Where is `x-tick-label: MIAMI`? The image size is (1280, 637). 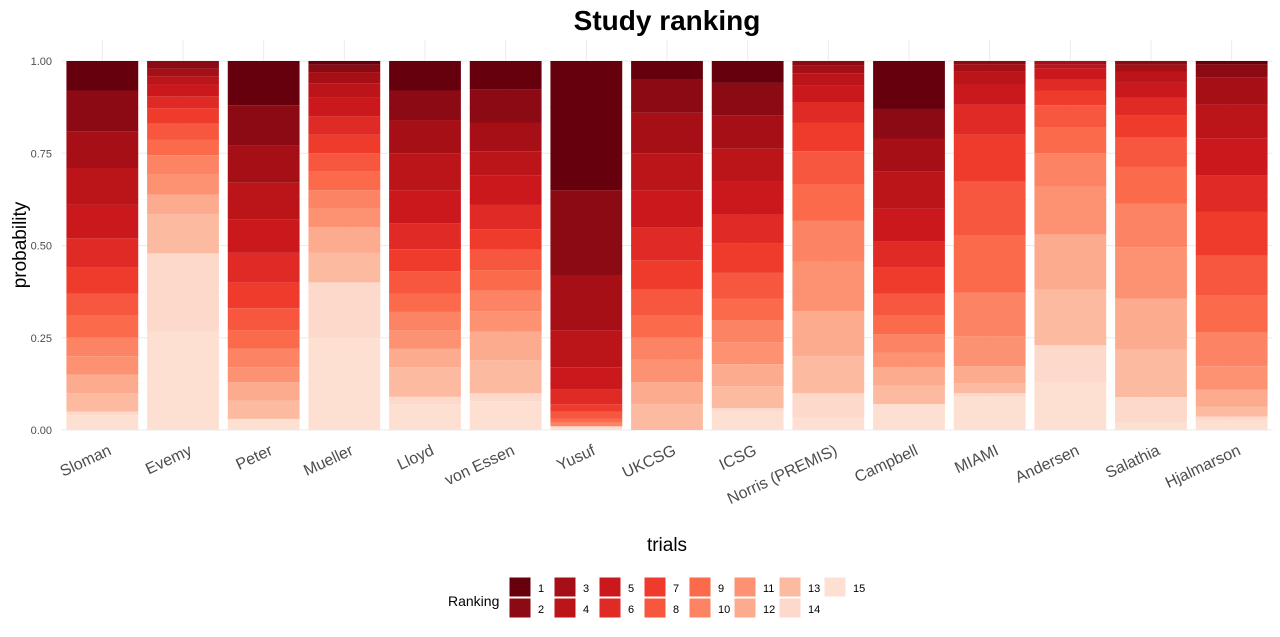
x-tick-label: MIAMI is located at coordinates (976, 459).